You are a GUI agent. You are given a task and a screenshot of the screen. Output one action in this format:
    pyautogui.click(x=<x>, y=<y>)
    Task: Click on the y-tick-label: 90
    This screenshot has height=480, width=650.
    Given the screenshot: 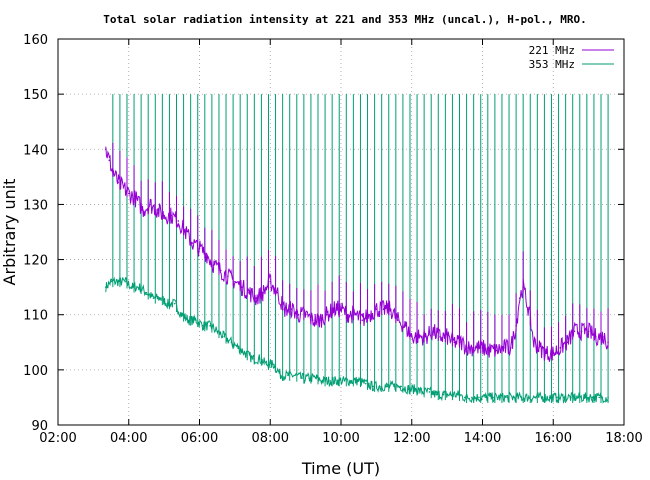 What is the action you would take?
    pyautogui.click(x=39, y=426)
    